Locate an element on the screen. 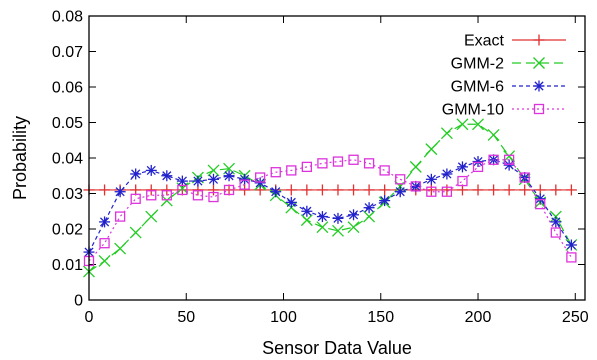 The image size is (597, 360). y-tick-label: 0.02 is located at coordinates (67, 230).